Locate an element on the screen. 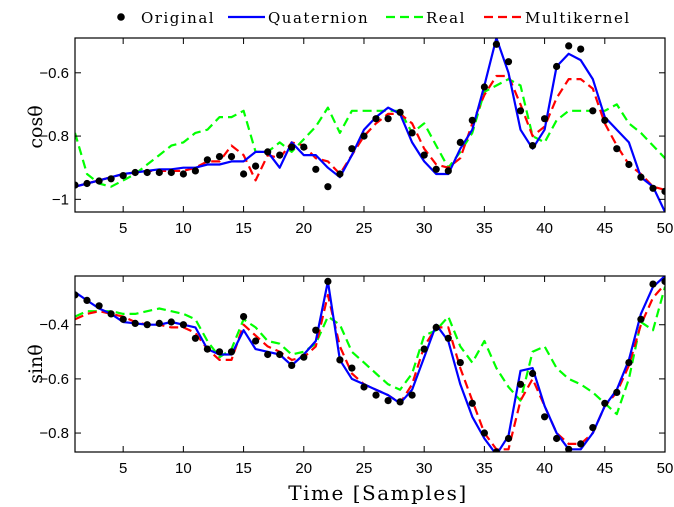 This screenshot has height=507, width=674. x-axis-label: Time [Samples] is located at coordinates (377, 493).